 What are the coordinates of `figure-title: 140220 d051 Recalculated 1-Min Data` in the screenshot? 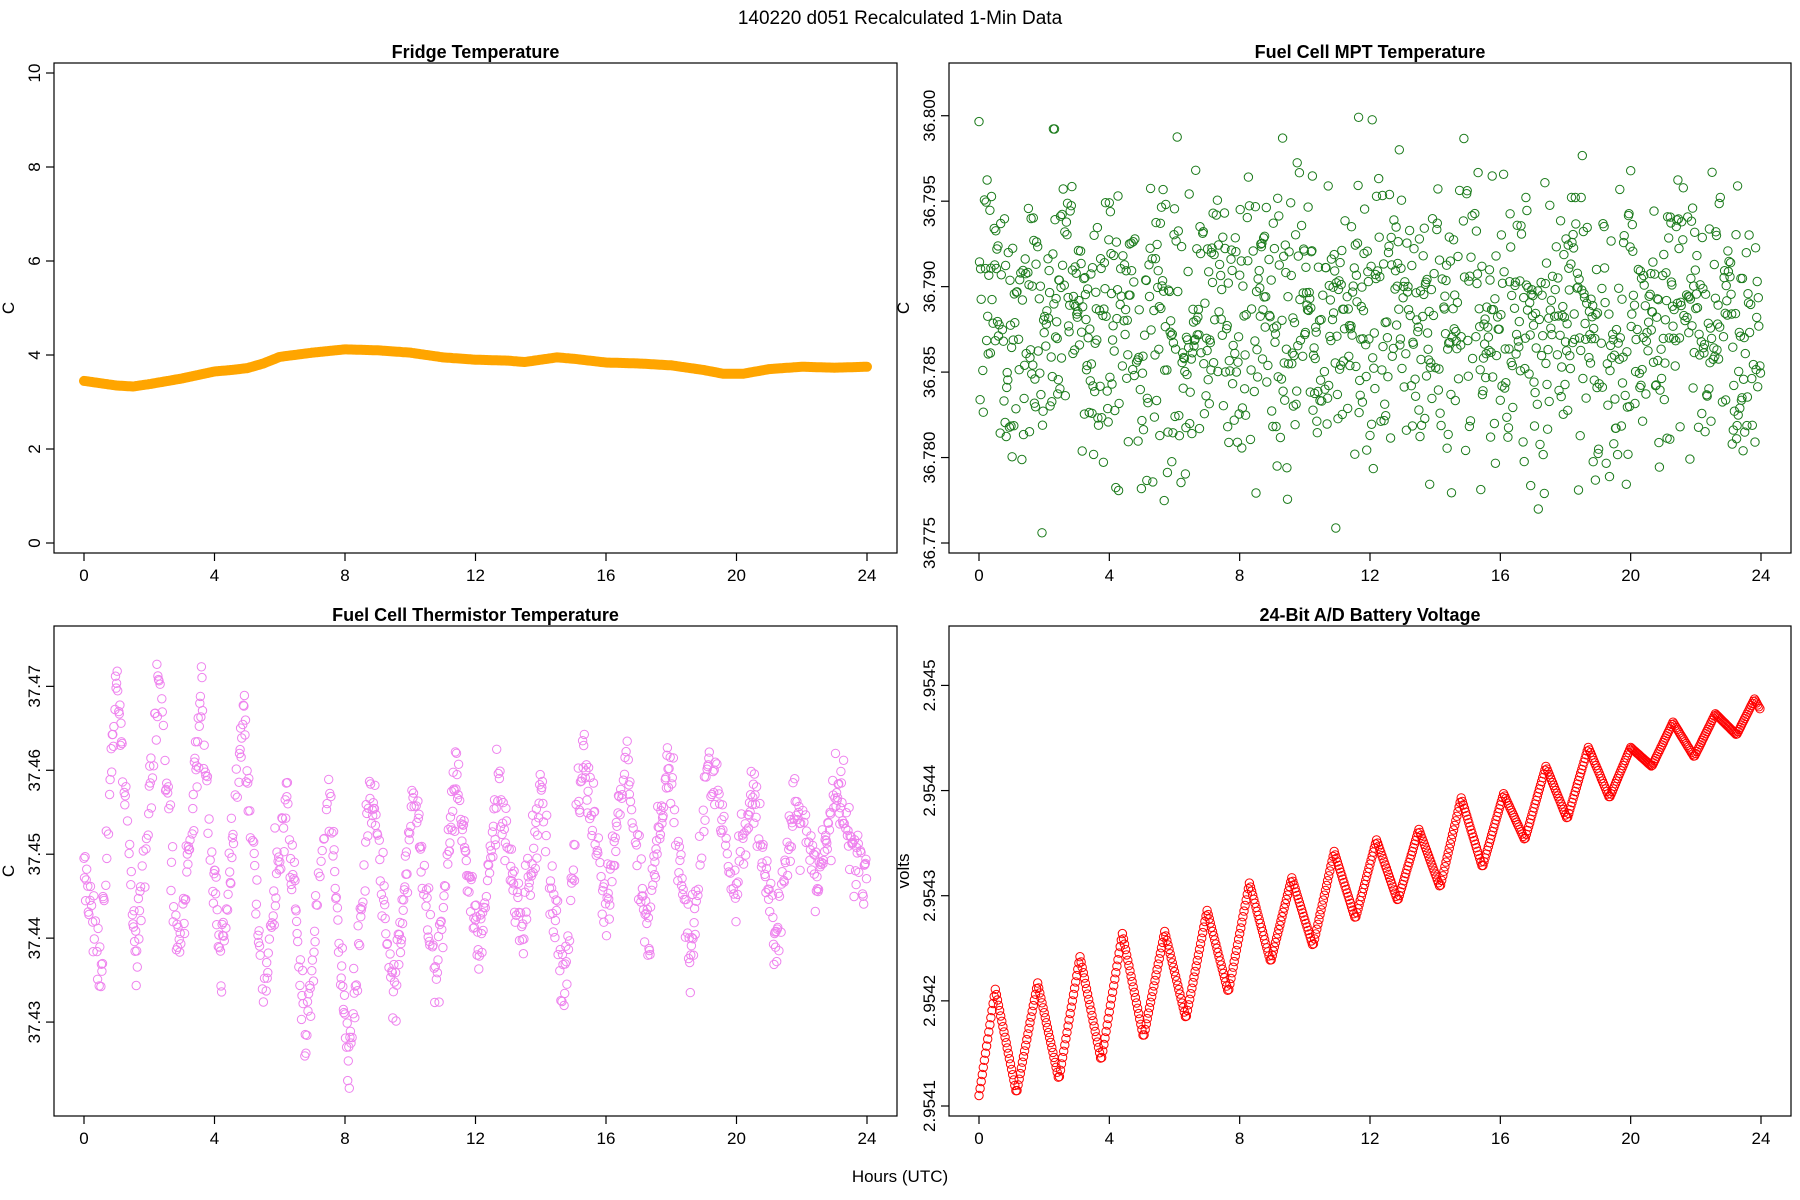 It's located at (900, 18).